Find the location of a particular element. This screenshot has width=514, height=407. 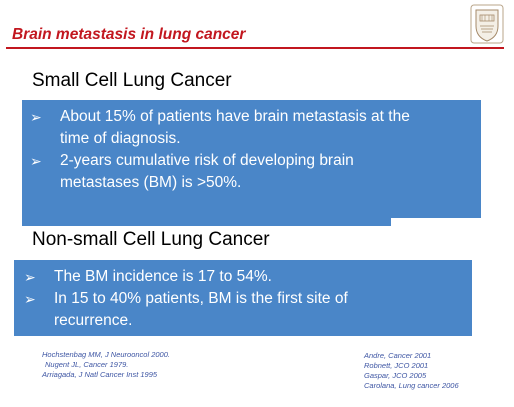

bullet-text: The BM incidence is 17 to 54%. is located at coordinates (163, 276).